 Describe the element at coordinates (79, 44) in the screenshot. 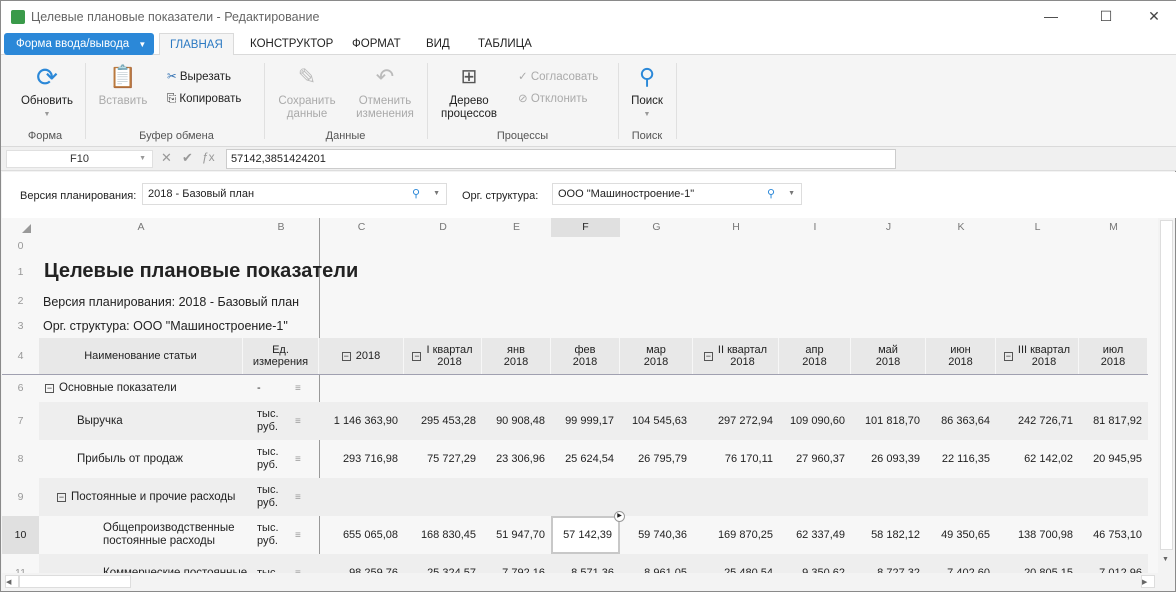

I see `form-menu-button: Форма ввода/вывода ▼` at that location.